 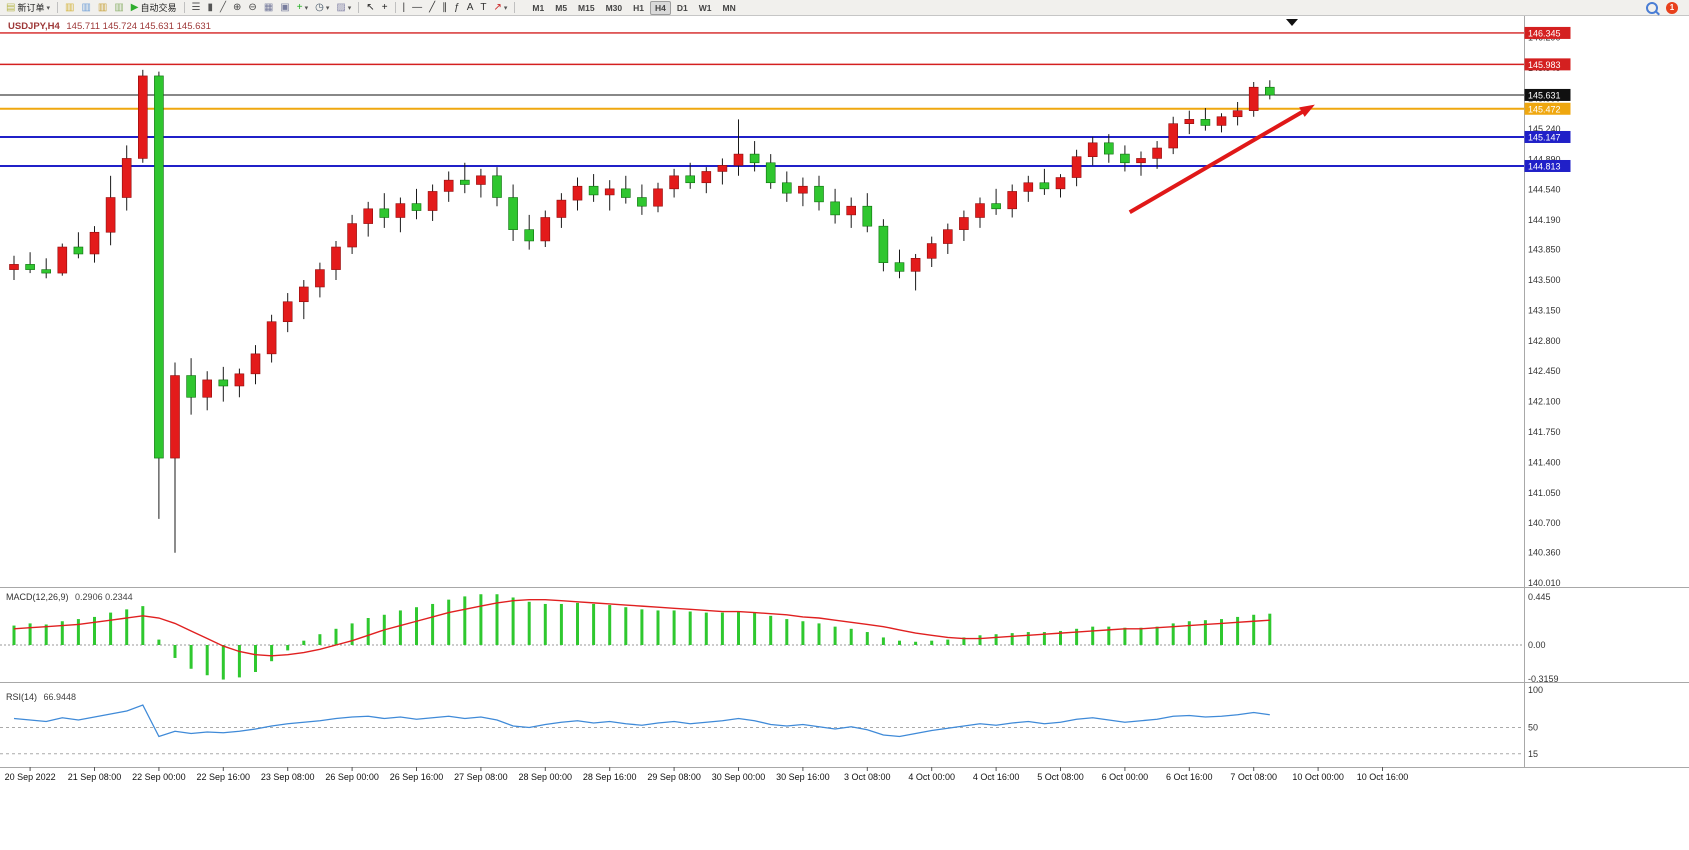 I want to click on timeframe-d1-button: D1, so click(x=682, y=7).